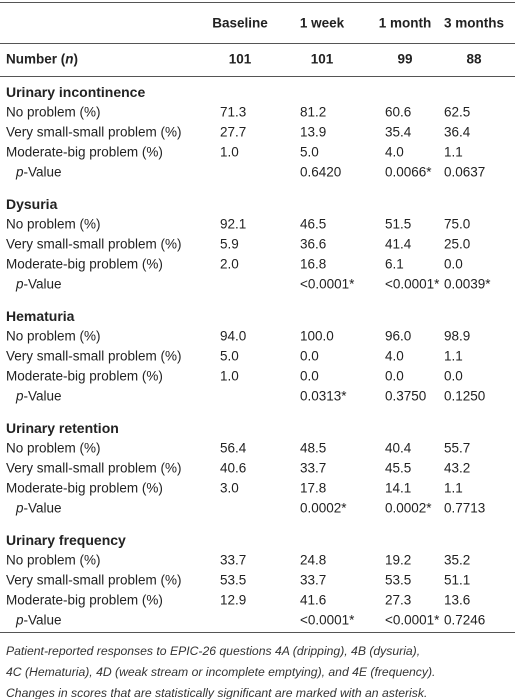  I want to click on section-title: Hematuria, so click(40, 316).